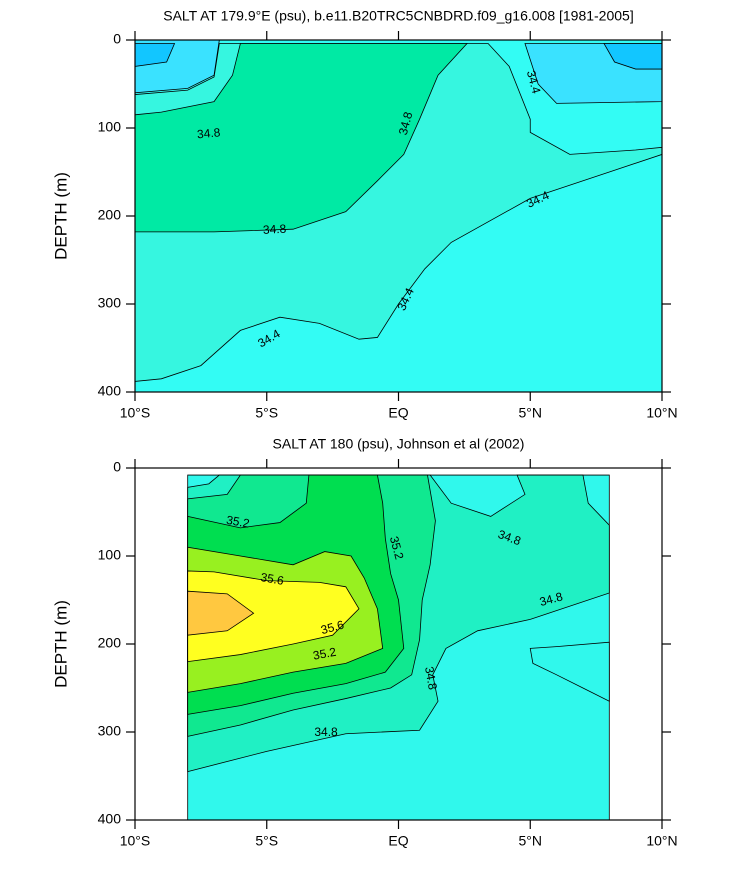 The image size is (733, 869). Describe the element at coordinates (399, 444) in the screenshot. I see `chart-title: SALT AT 180 (psu), Johnson et al (2002)` at that location.